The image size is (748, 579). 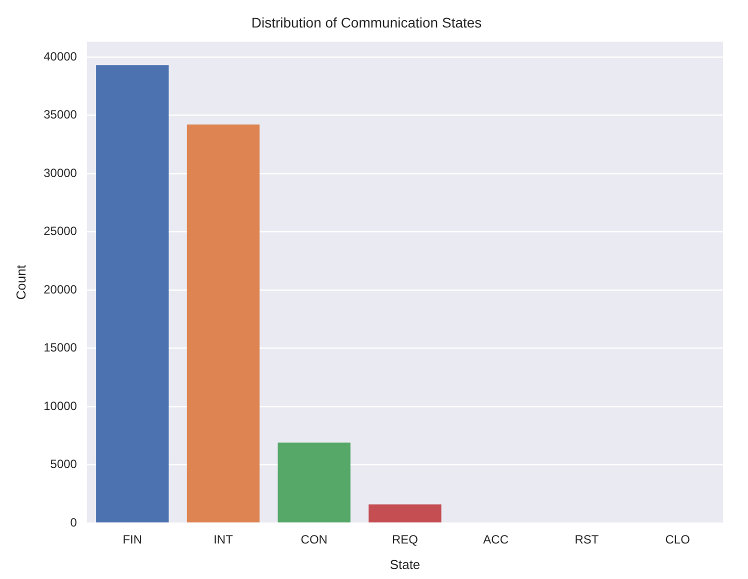 What do you see at coordinates (366, 22) in the screenshot?
I see `chart-title: Distribution of Communication States` at bounding box center [366, 22].